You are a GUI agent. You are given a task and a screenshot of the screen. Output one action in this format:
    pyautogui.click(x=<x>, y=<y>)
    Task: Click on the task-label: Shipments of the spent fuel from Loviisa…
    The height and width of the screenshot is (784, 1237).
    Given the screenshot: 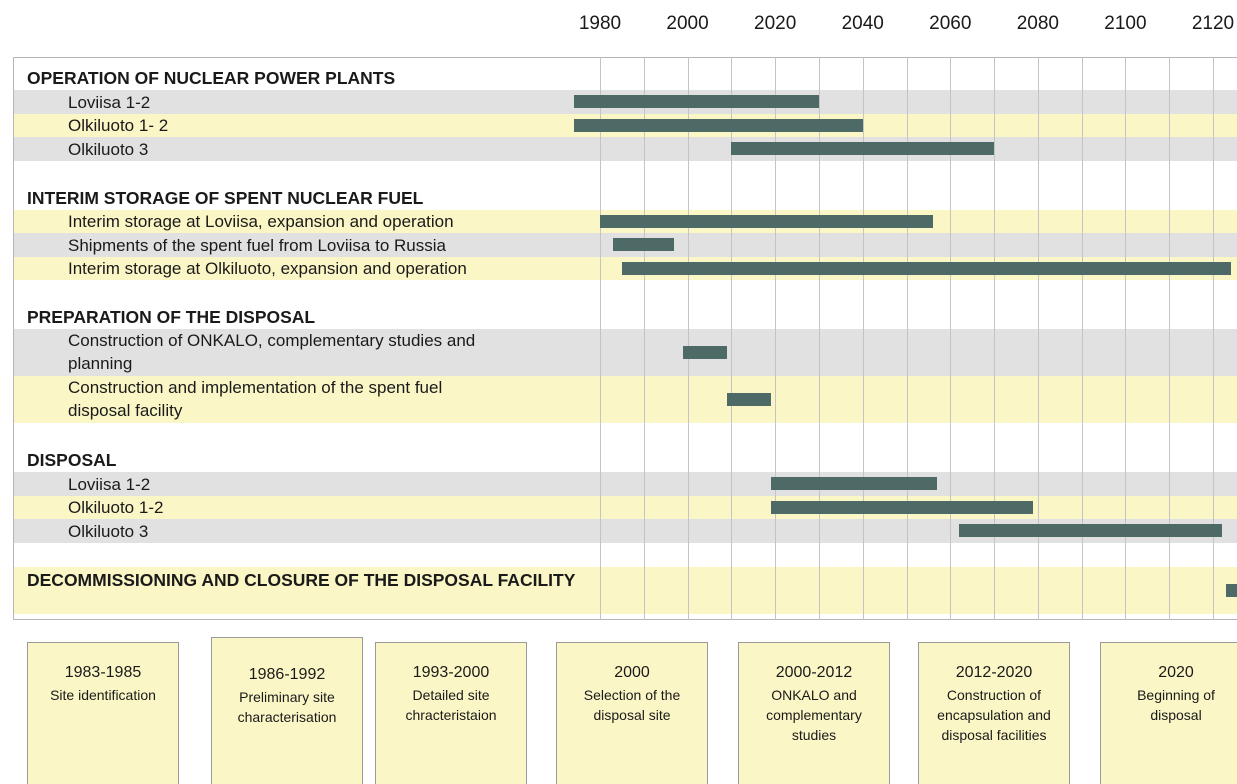 What is the action you would take?
    pyautogui.click(x=257, y=245)
    